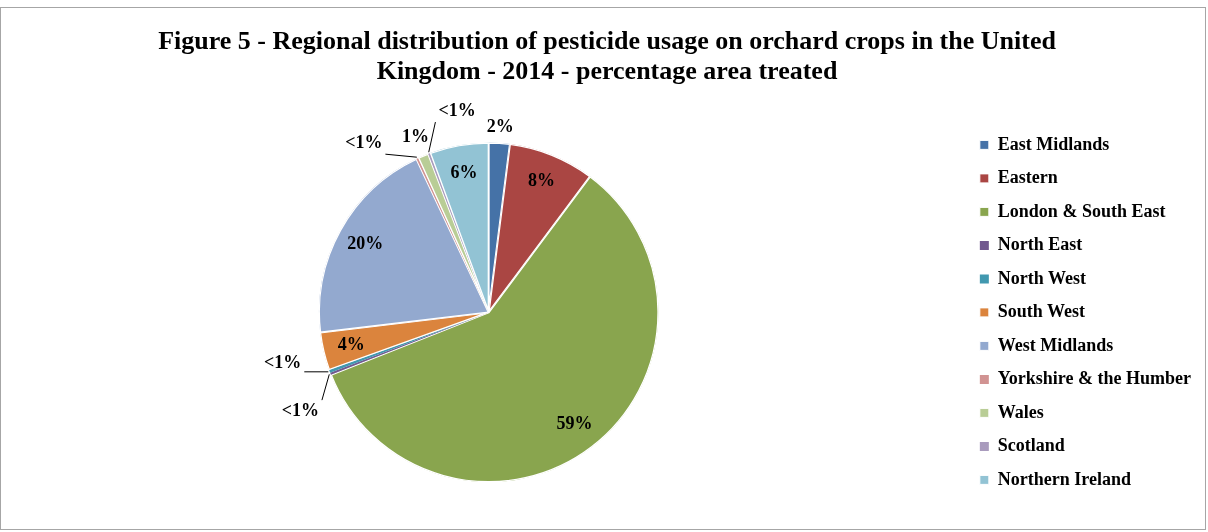 The image size is (1208, 532). I want to click on legend-label: Yorkshire & the Humber, so click(1094, 378).